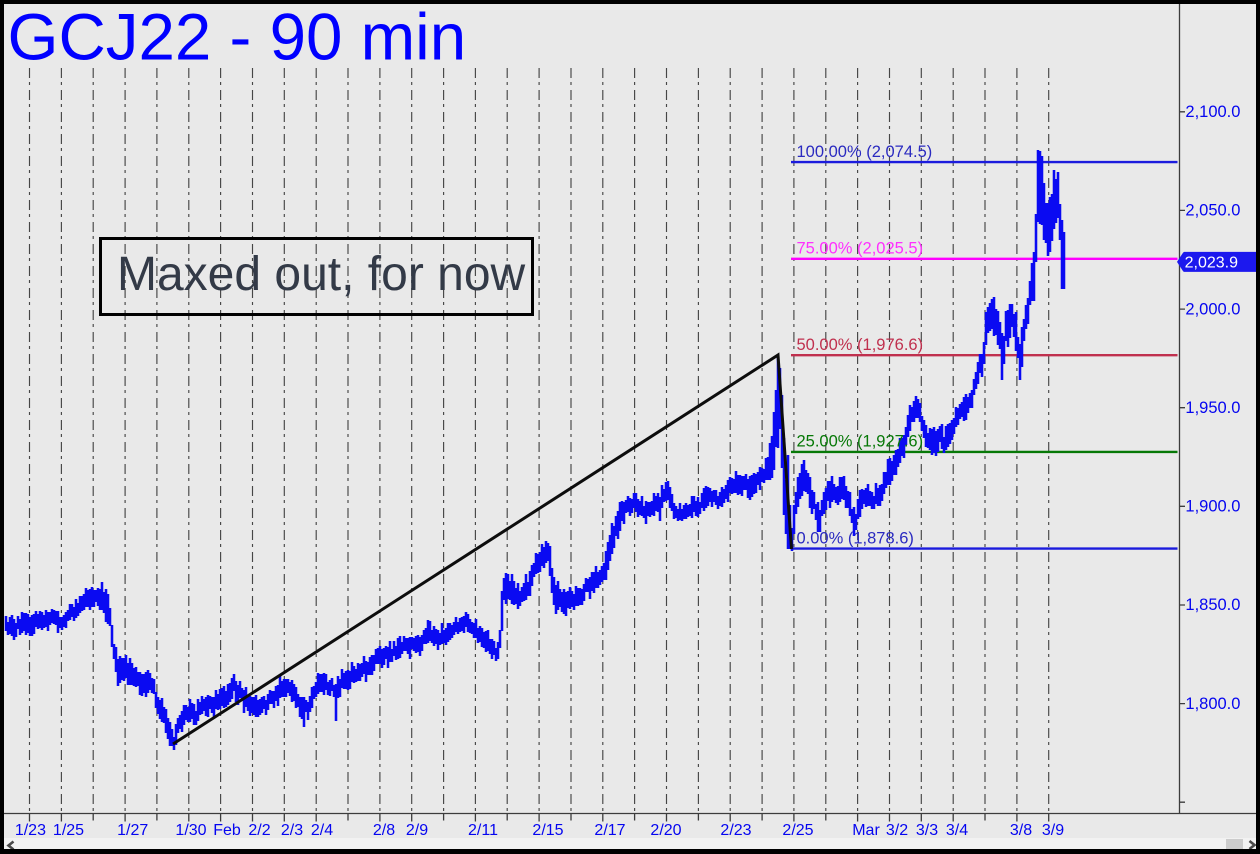  What do you see at coordinates (1212, 408) in the screenshot?
I see `svg-text: 1,950.0` at bounding box center [1212, 408].